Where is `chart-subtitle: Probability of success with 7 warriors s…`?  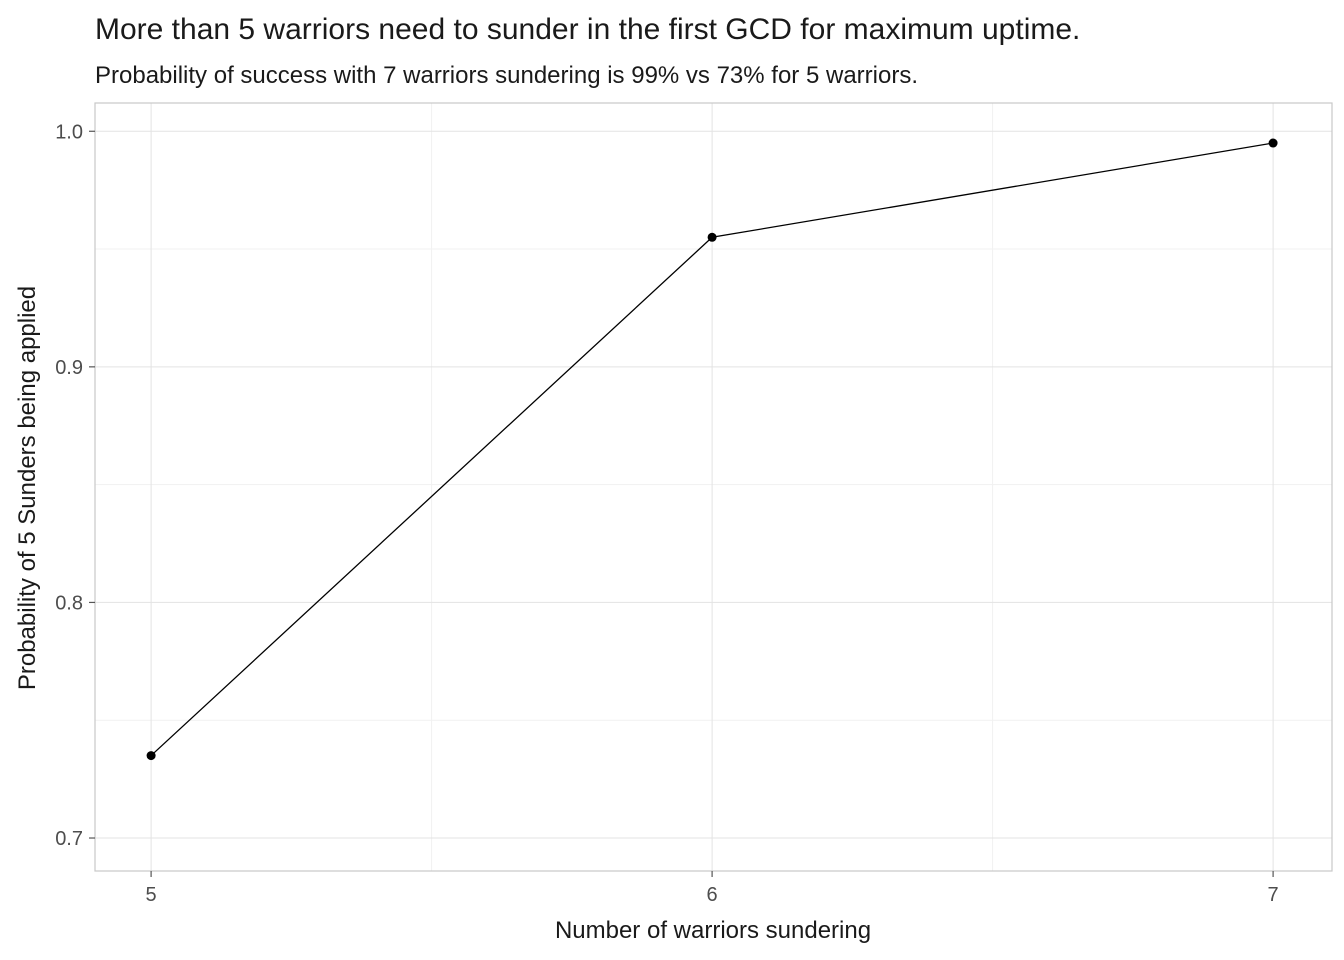 chart-subtitle: Probability of success with 7 warriors s… is located at coordinates (506, 75).